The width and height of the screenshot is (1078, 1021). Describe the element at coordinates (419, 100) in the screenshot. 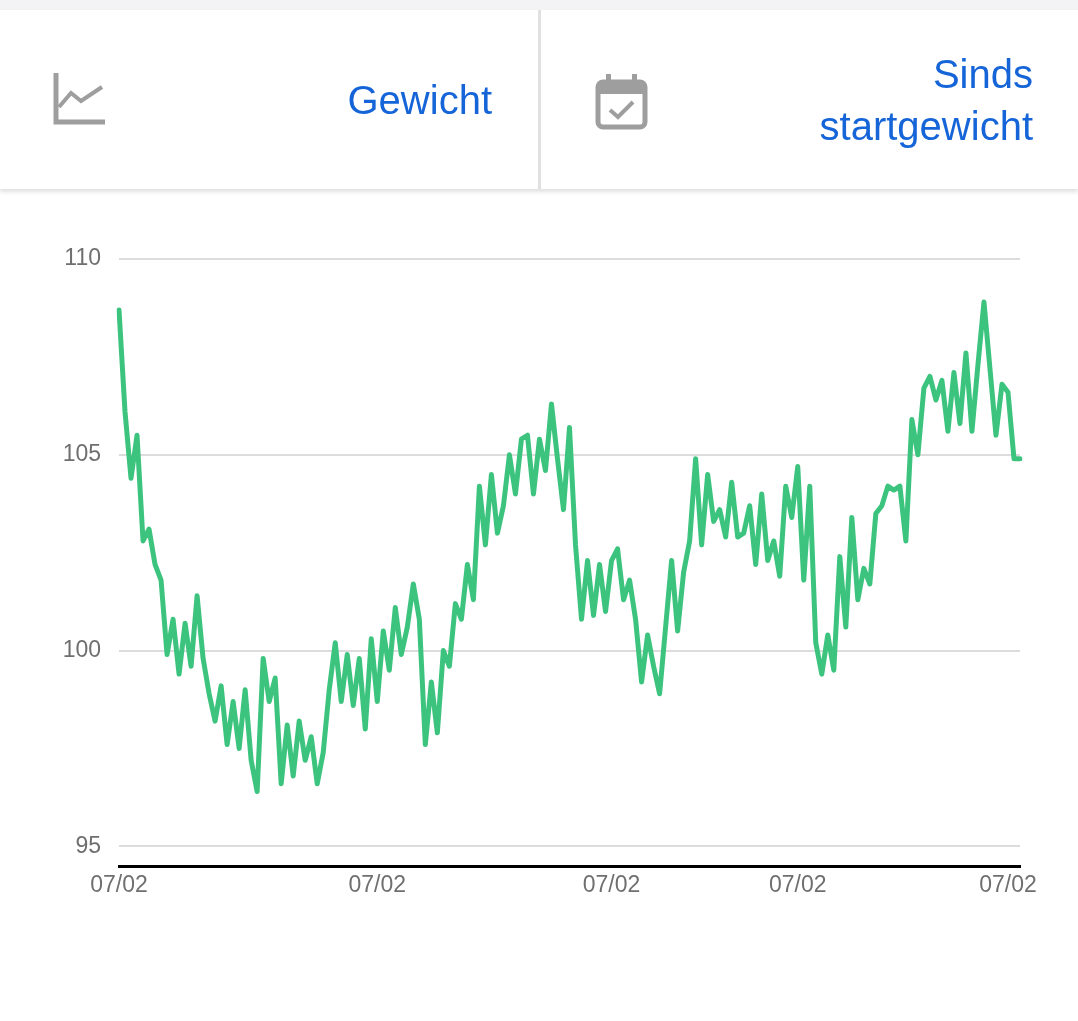

I see `text: Gewicht` at that location.